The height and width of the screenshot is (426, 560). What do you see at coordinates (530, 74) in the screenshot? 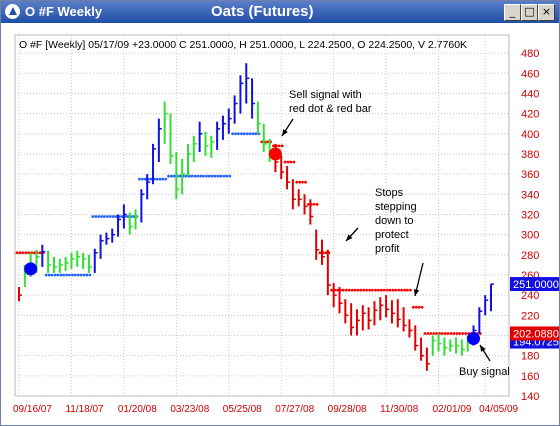
I see `y-tick-label: 460` at bounding box center [530, 74].